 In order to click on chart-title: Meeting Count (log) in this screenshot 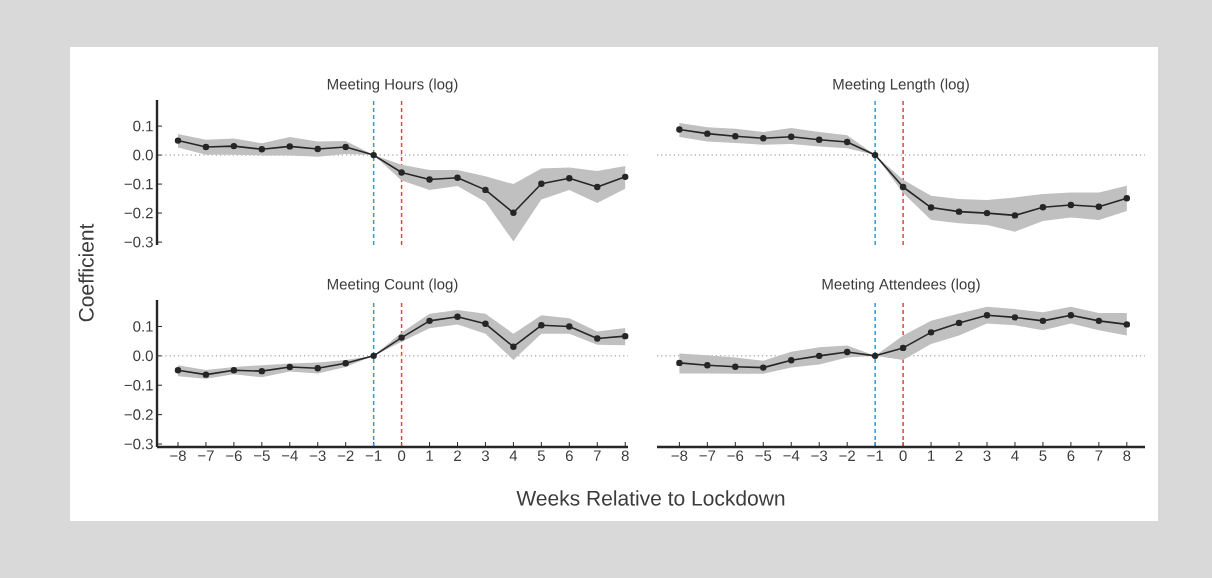, I will do `click(392, 285)`.